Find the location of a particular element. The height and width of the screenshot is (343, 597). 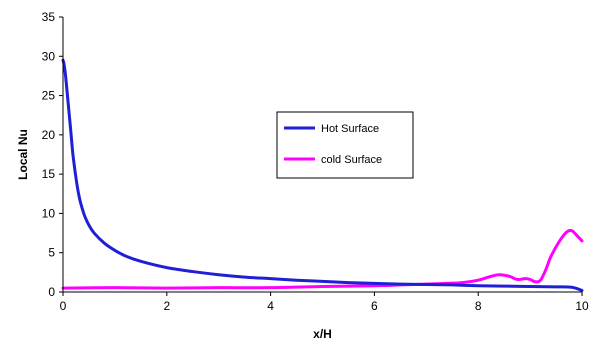

x-tick-label: 4 is located at coordinates (270, 306).